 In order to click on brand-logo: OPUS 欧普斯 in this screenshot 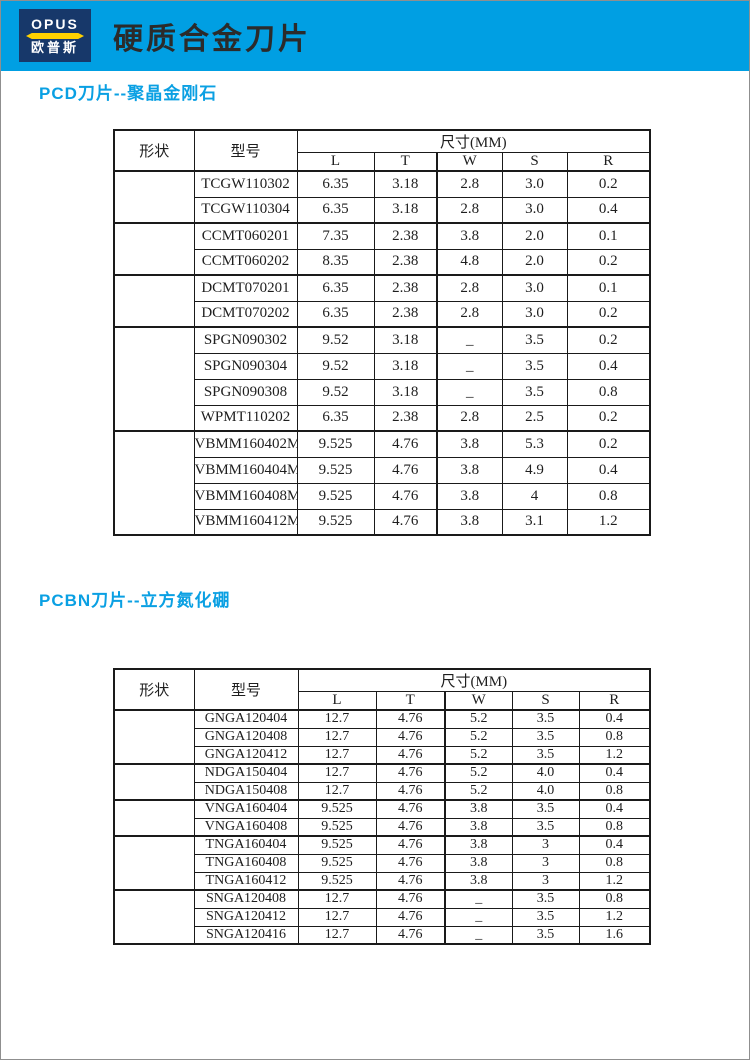, I will do `click(55, 35)`.